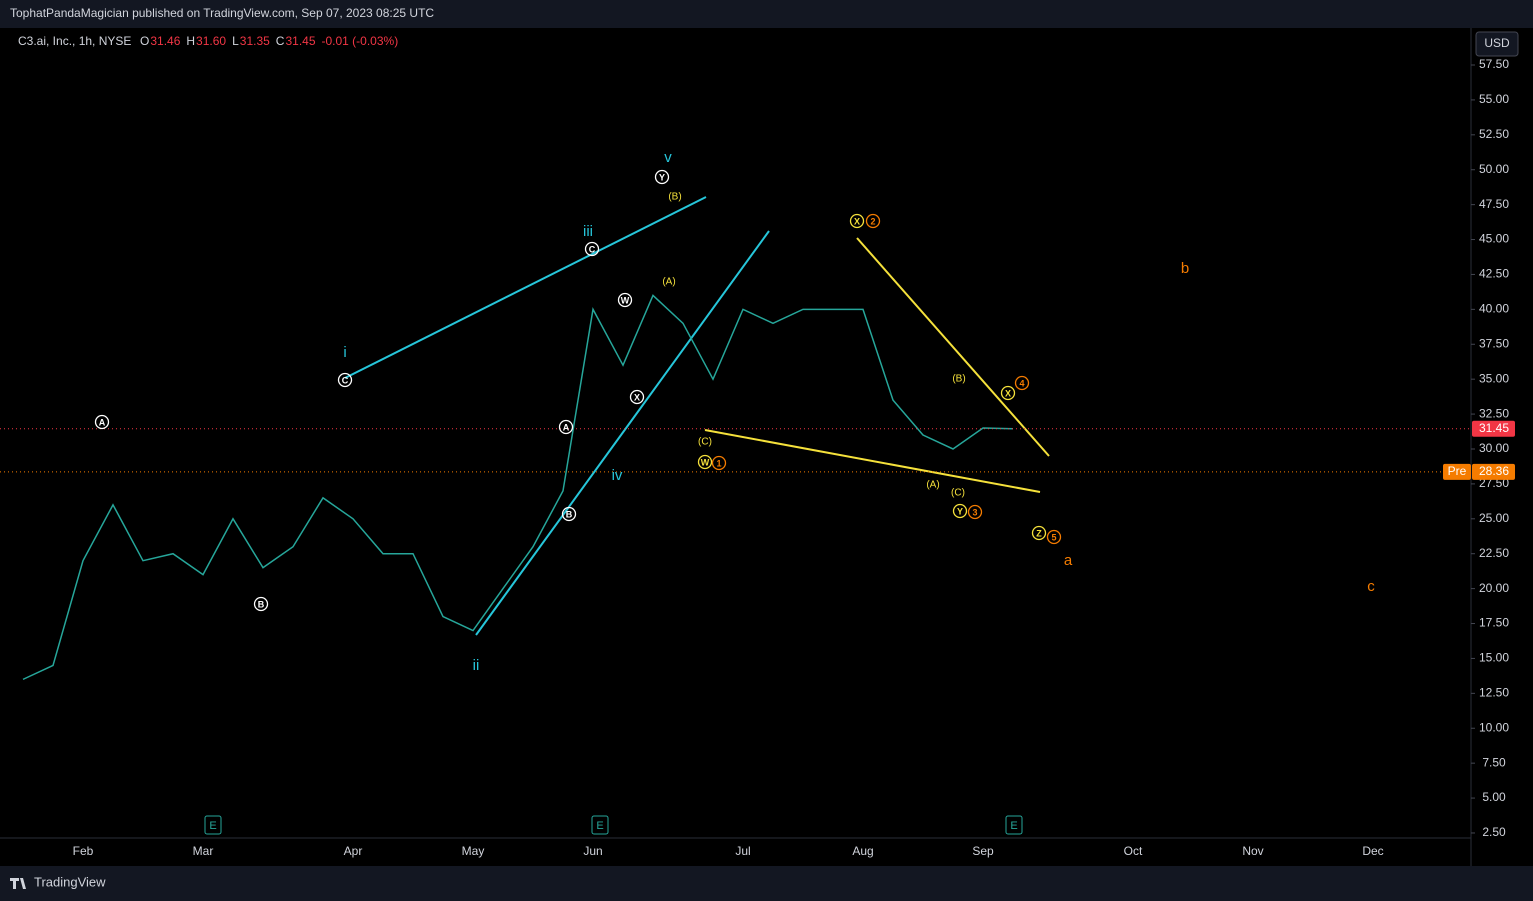  What do you see at coordinates (1494, 727) in the screenshot?
I see `y-tick-label: 10.00` at bounding box center [1494, 727].